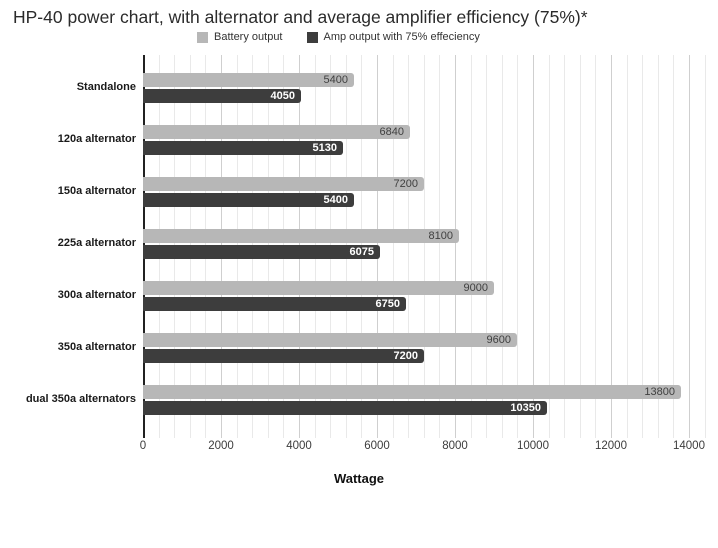 The width and height of the screenshot is (718, 548). I want to click on x-axis-title: Wattage, so click(359, 478).